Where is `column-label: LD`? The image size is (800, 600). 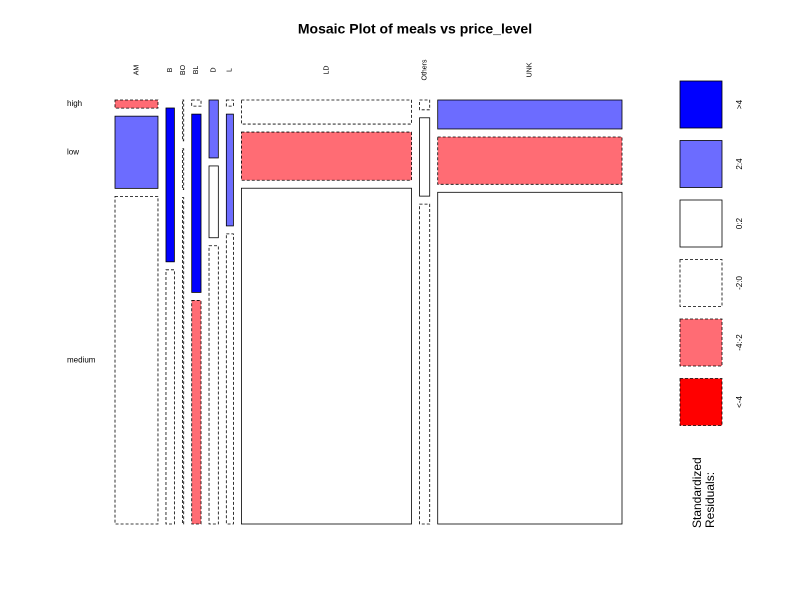
column-label: LD is located at coordinates (326, 70).